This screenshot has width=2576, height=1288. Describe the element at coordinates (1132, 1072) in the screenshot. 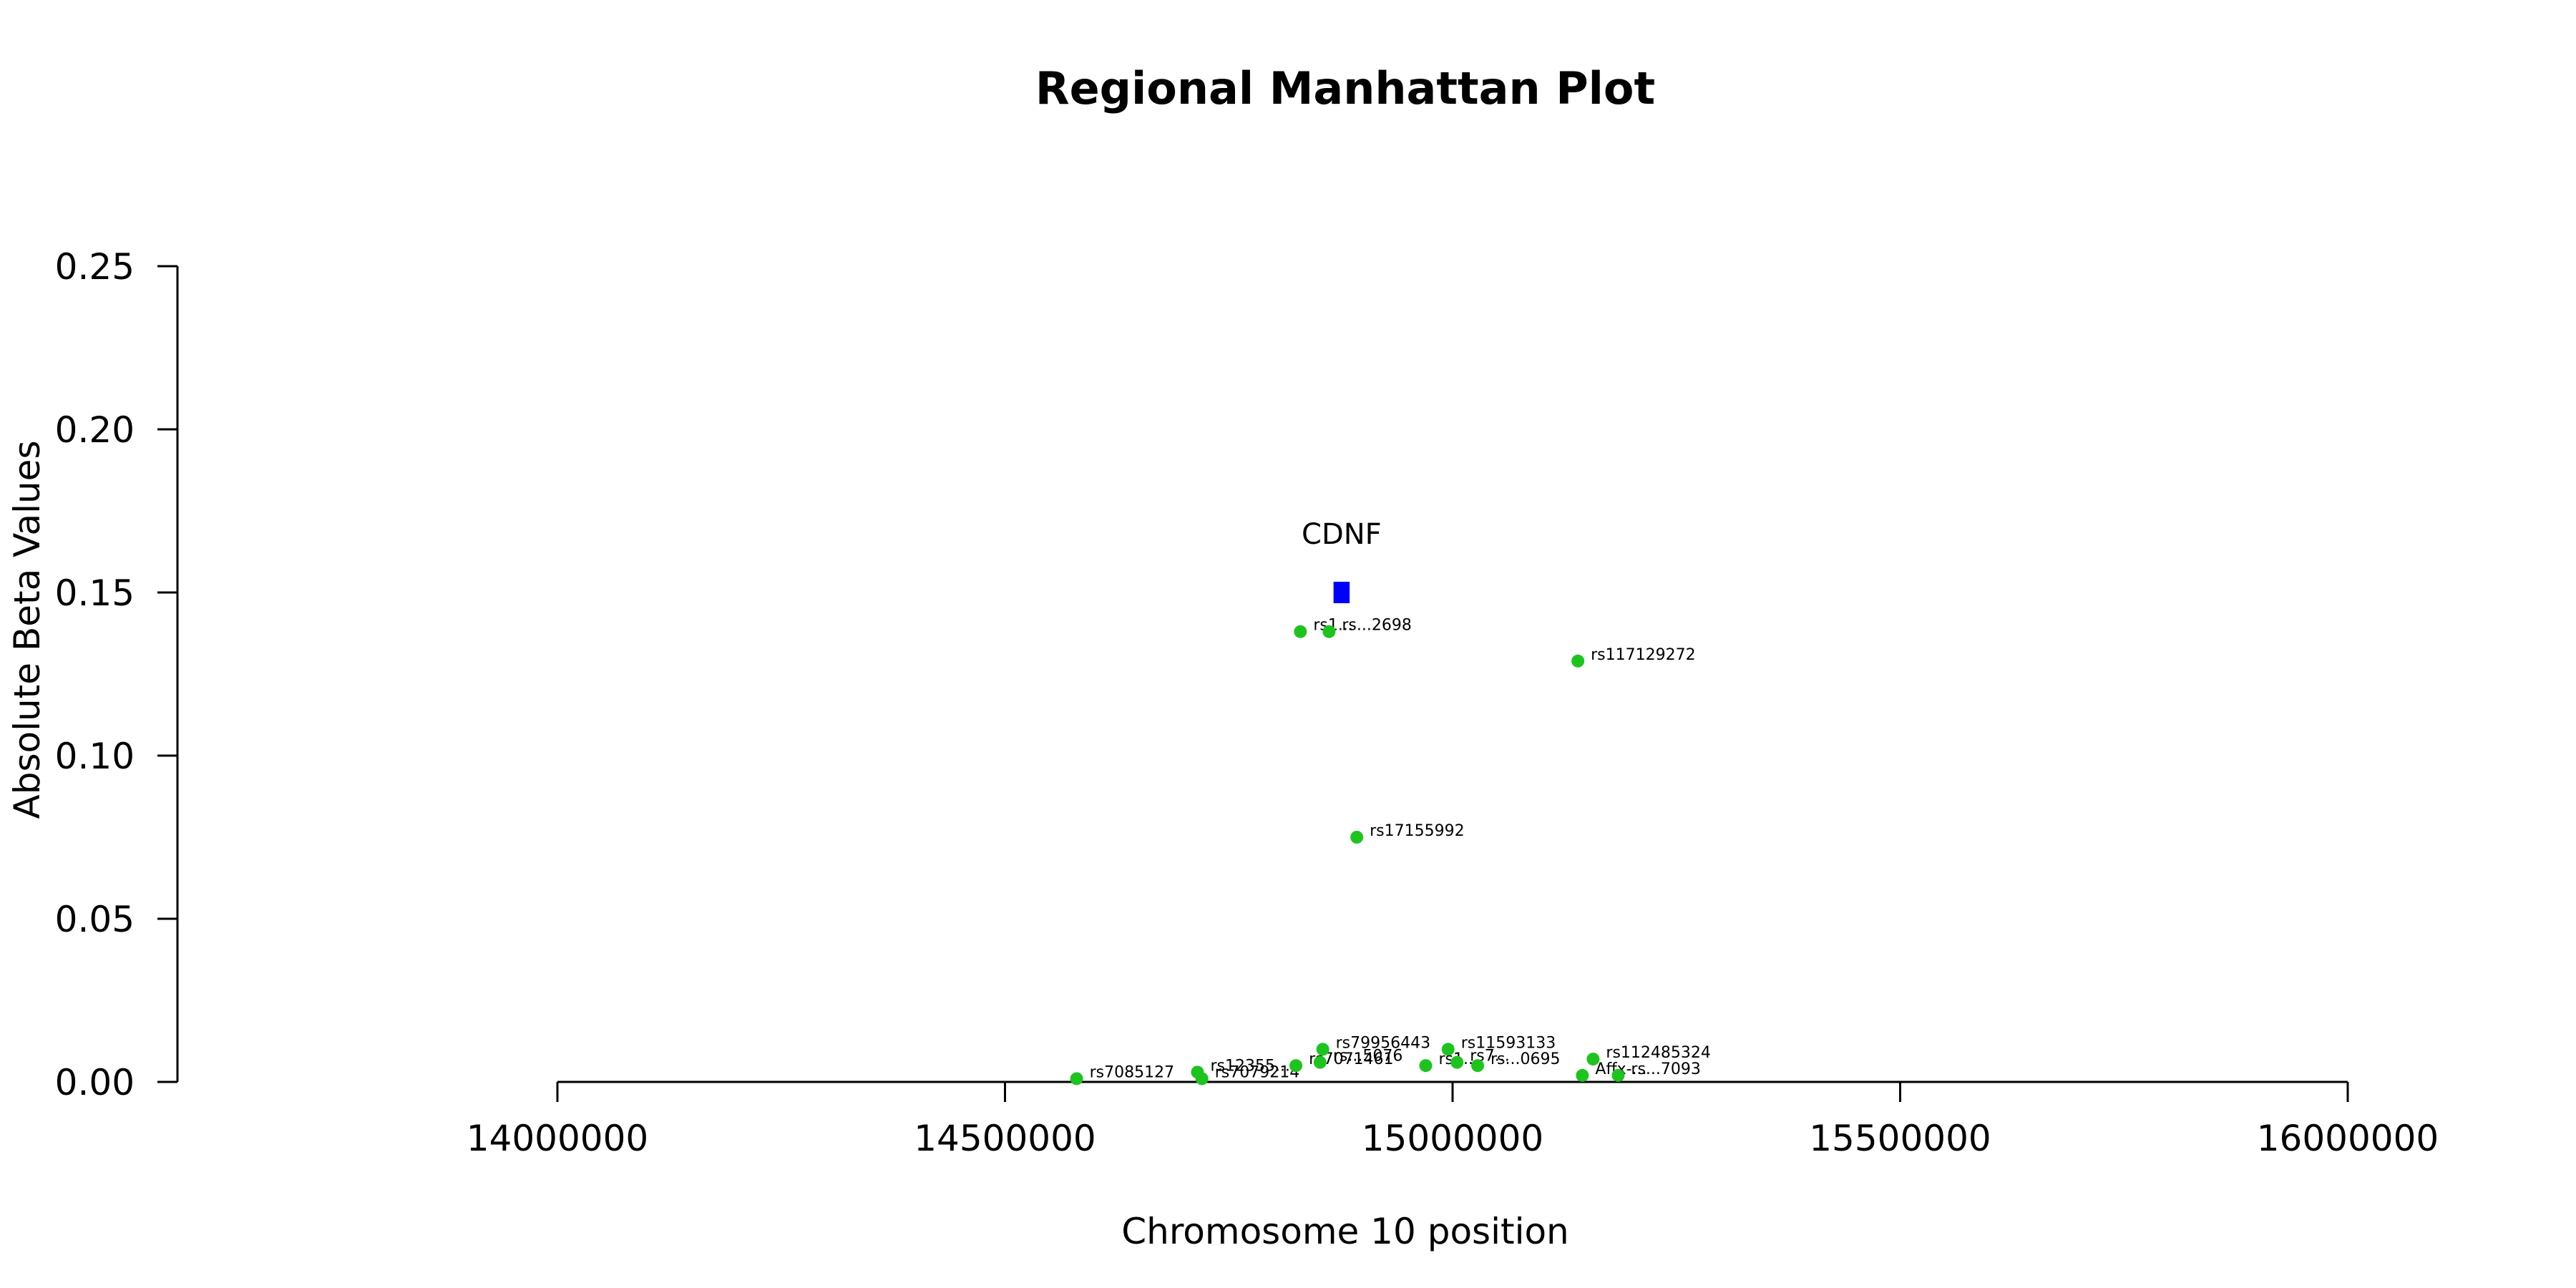

I see `snp-label: rs7085127` at that location.